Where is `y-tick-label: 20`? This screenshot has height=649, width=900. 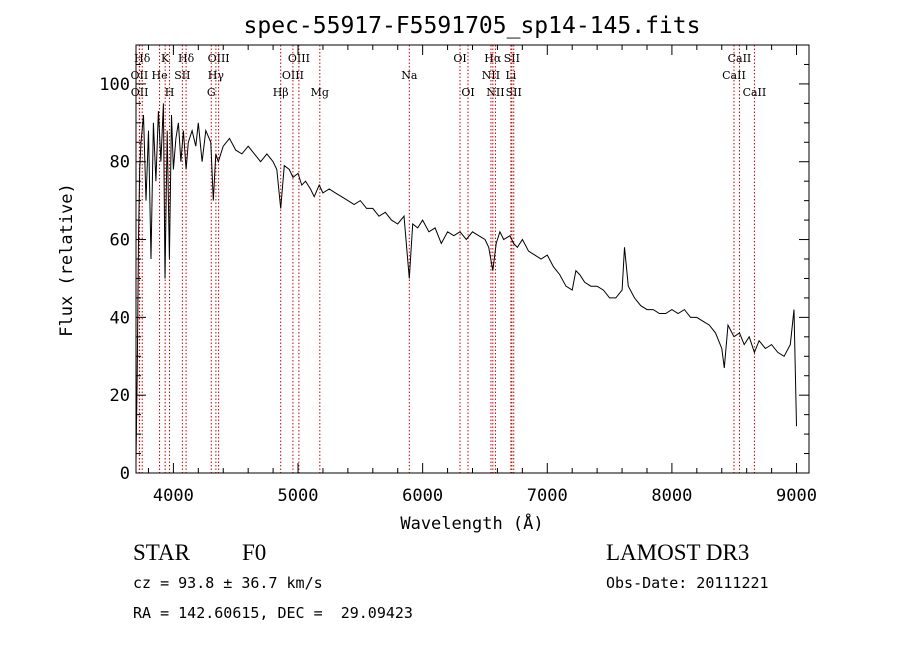
y-tick-label: 20 is located at coordinates (120, 396).